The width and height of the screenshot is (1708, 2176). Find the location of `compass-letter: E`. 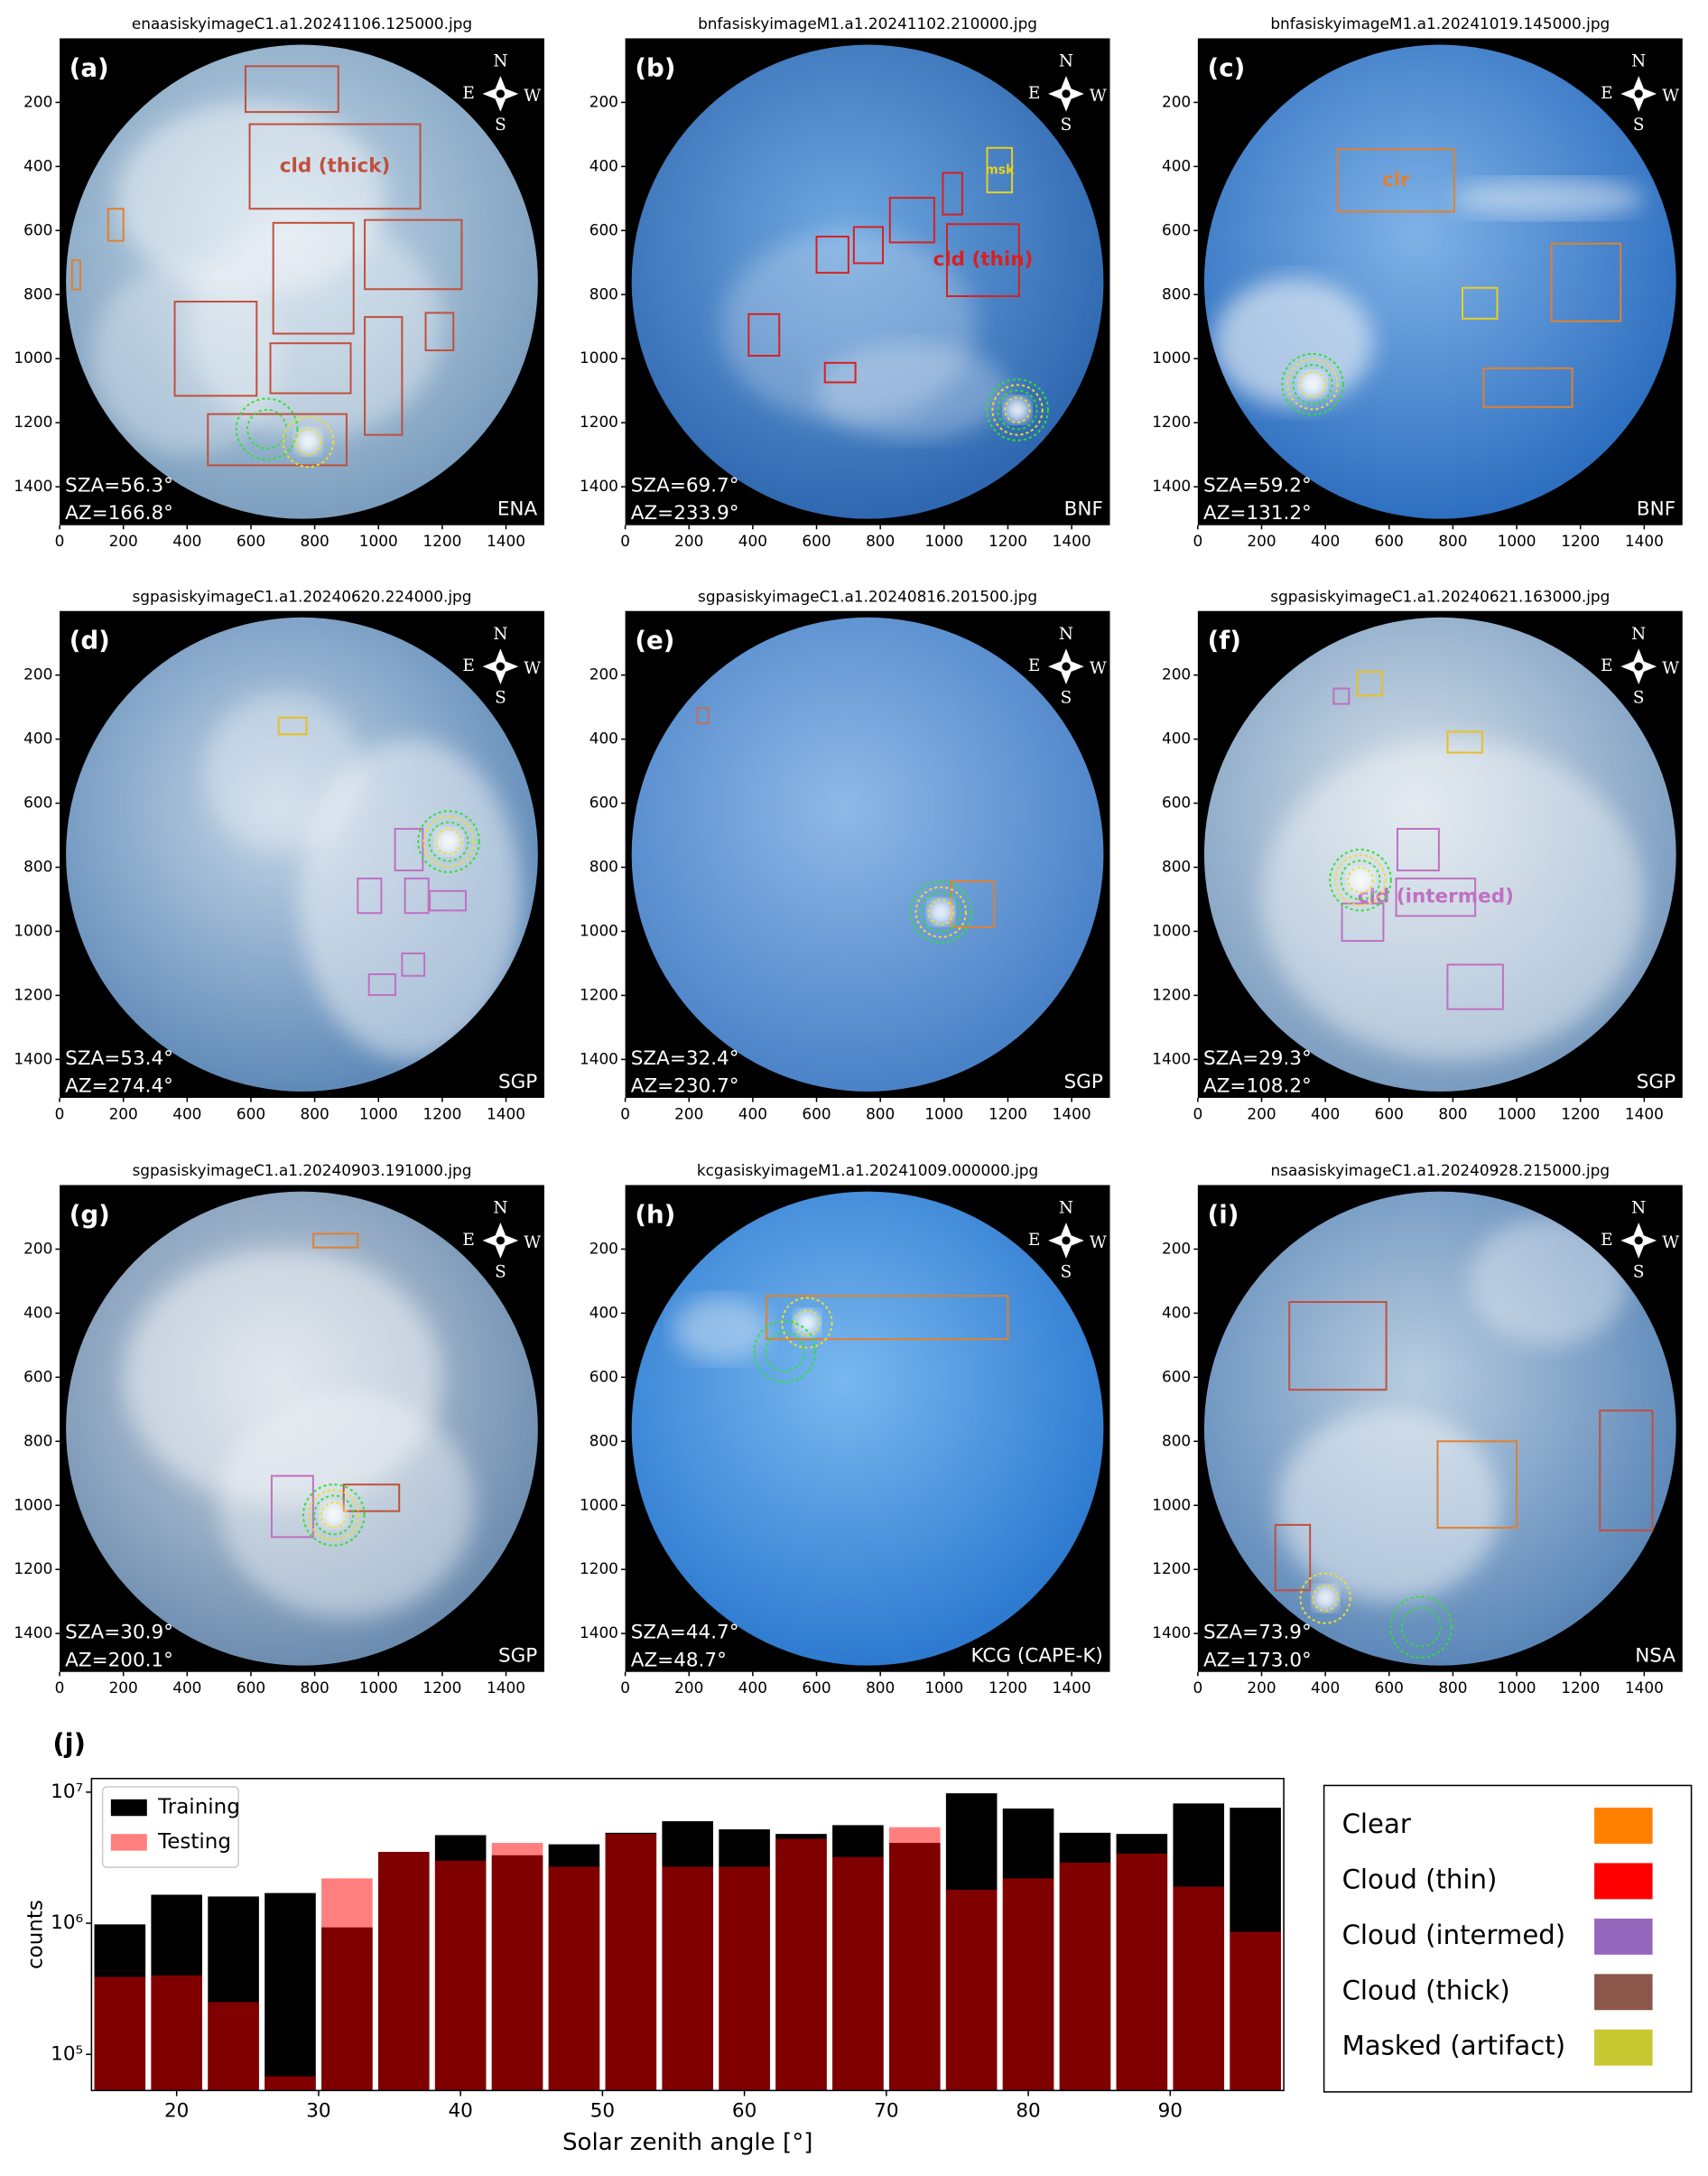

compass-letter: E is located at coordinates (1606, 93).